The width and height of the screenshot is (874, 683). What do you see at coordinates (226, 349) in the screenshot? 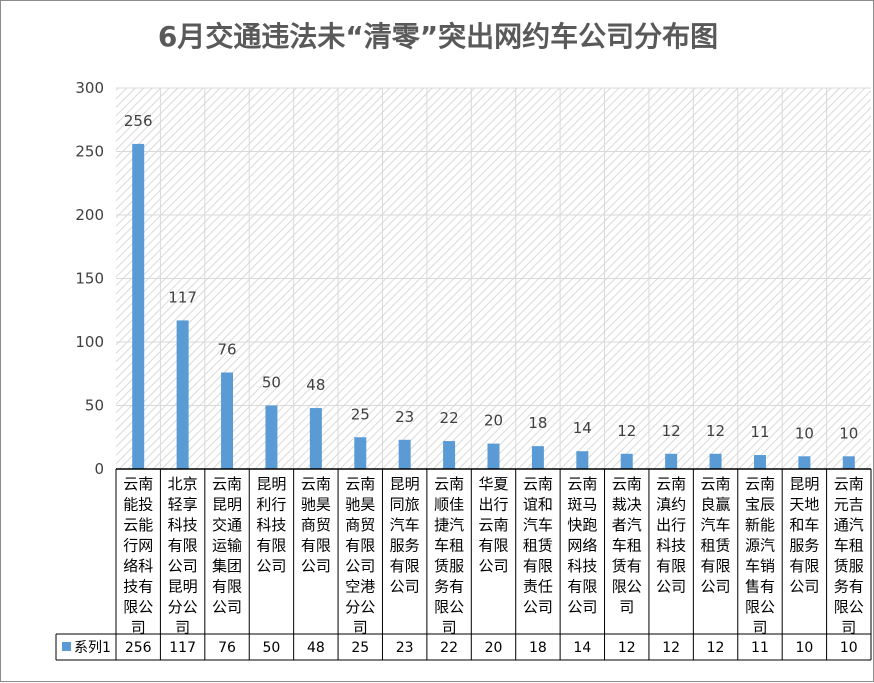
I see `data-label: 76` at bounding box center [226, 349].